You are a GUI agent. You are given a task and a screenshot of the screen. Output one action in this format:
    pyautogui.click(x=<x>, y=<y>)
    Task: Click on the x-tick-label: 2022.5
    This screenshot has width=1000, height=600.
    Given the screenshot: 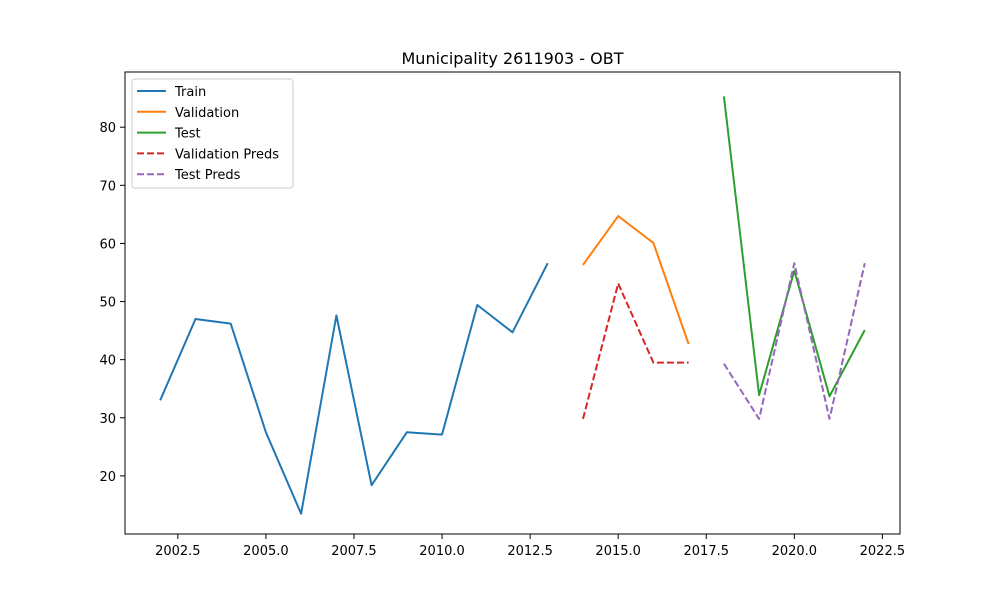 What is the action you would take?
    pyautogui.click(x=883, y=551)
    